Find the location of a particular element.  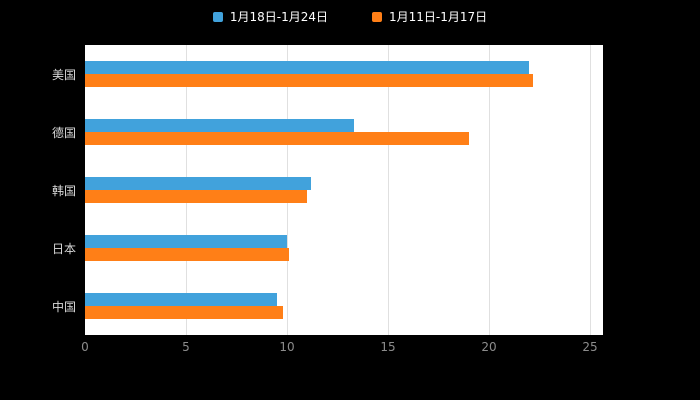

x-tick-label: 10 is located at coordinates (287, 347).